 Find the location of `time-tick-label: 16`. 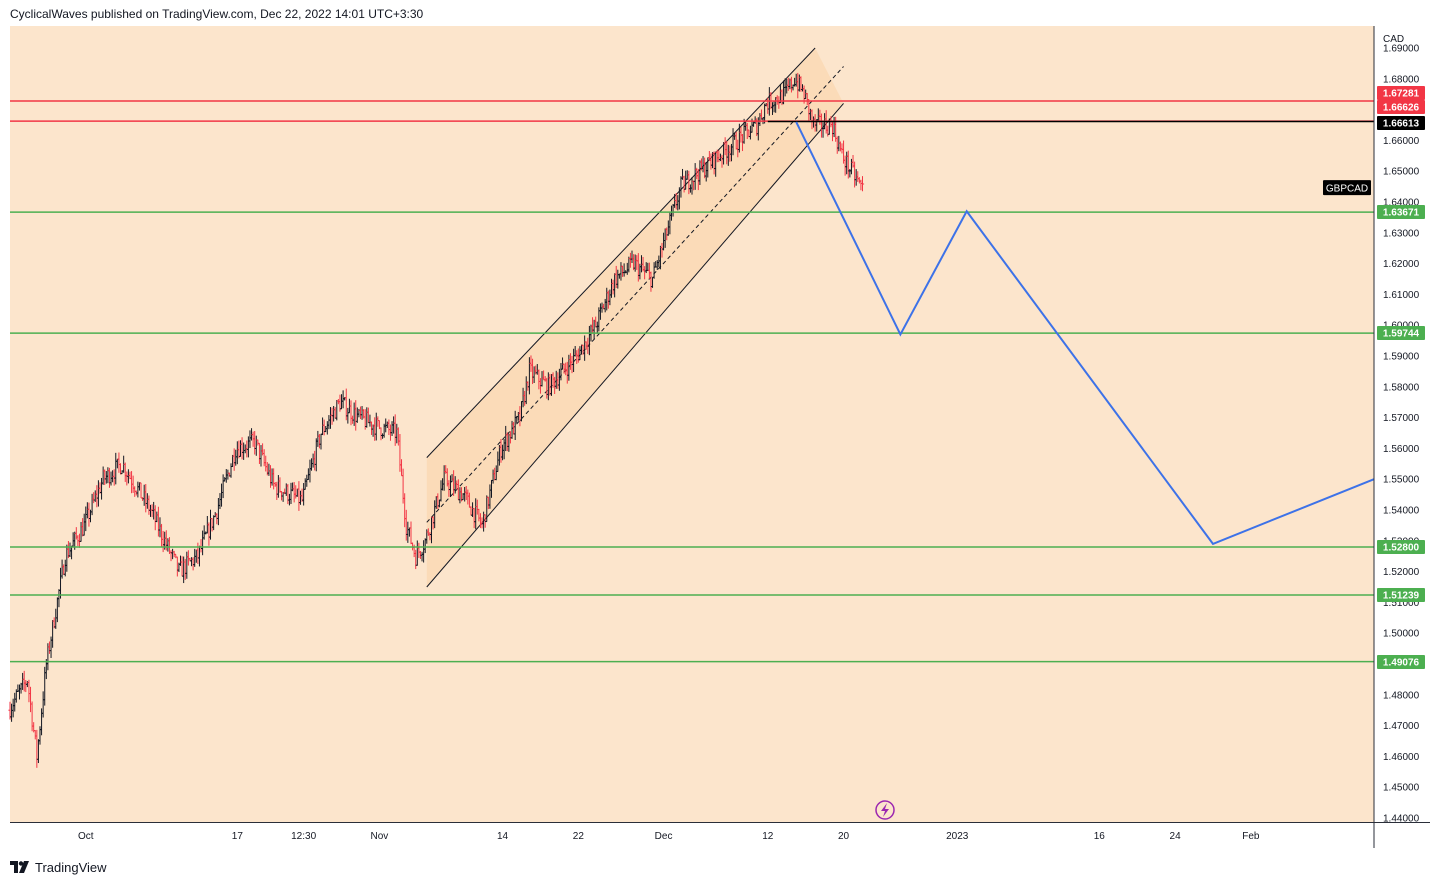

time-tick-label: 16 is located at coordinates (1100, 836).